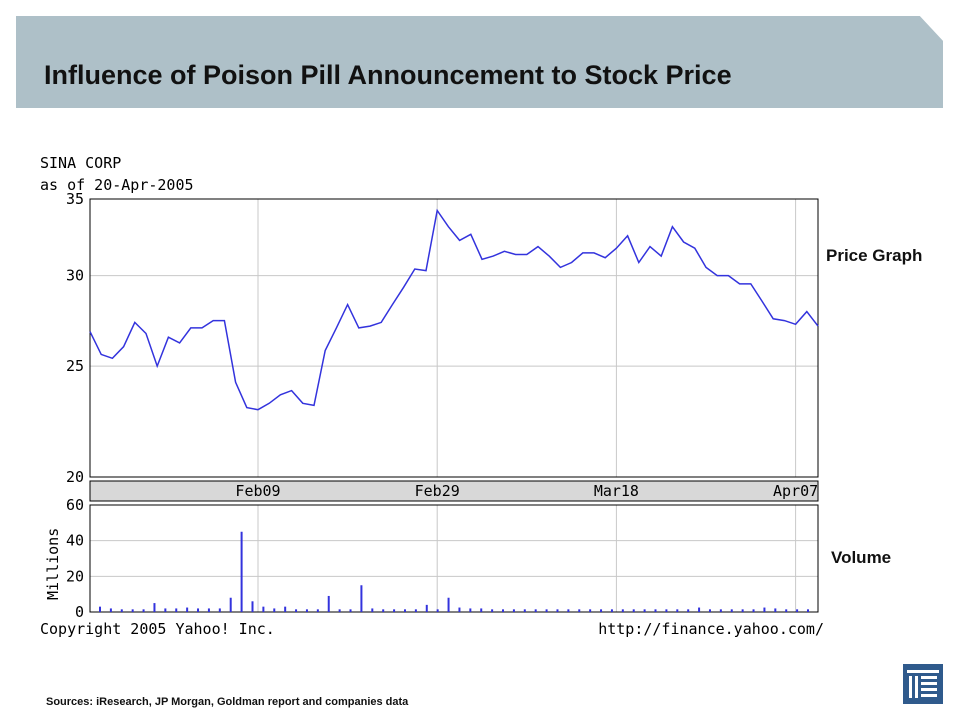  I want to click on volume-plot-frame, so click(454, 558).